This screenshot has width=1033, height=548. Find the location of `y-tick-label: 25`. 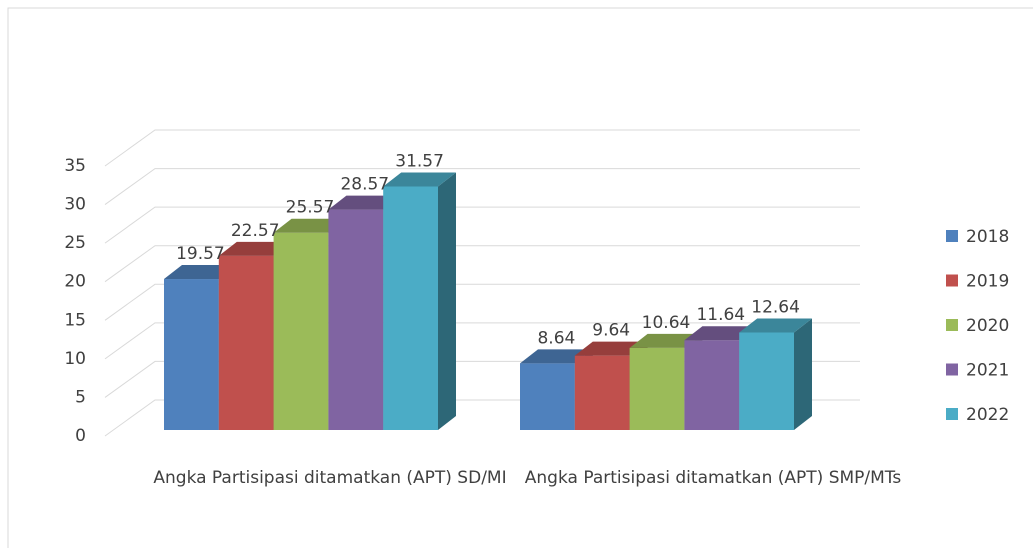

y-tick-label: 25 is located at coordinates (75, 243).